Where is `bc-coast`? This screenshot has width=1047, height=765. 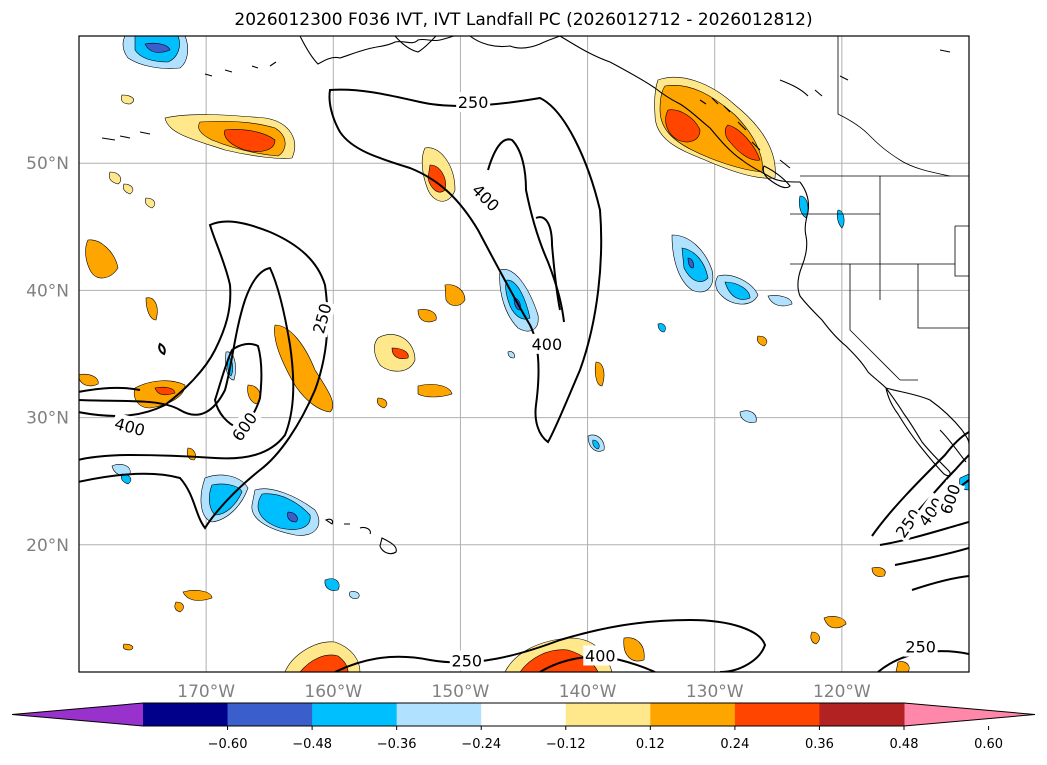 bc-coast is located at coordinates (804, 209).